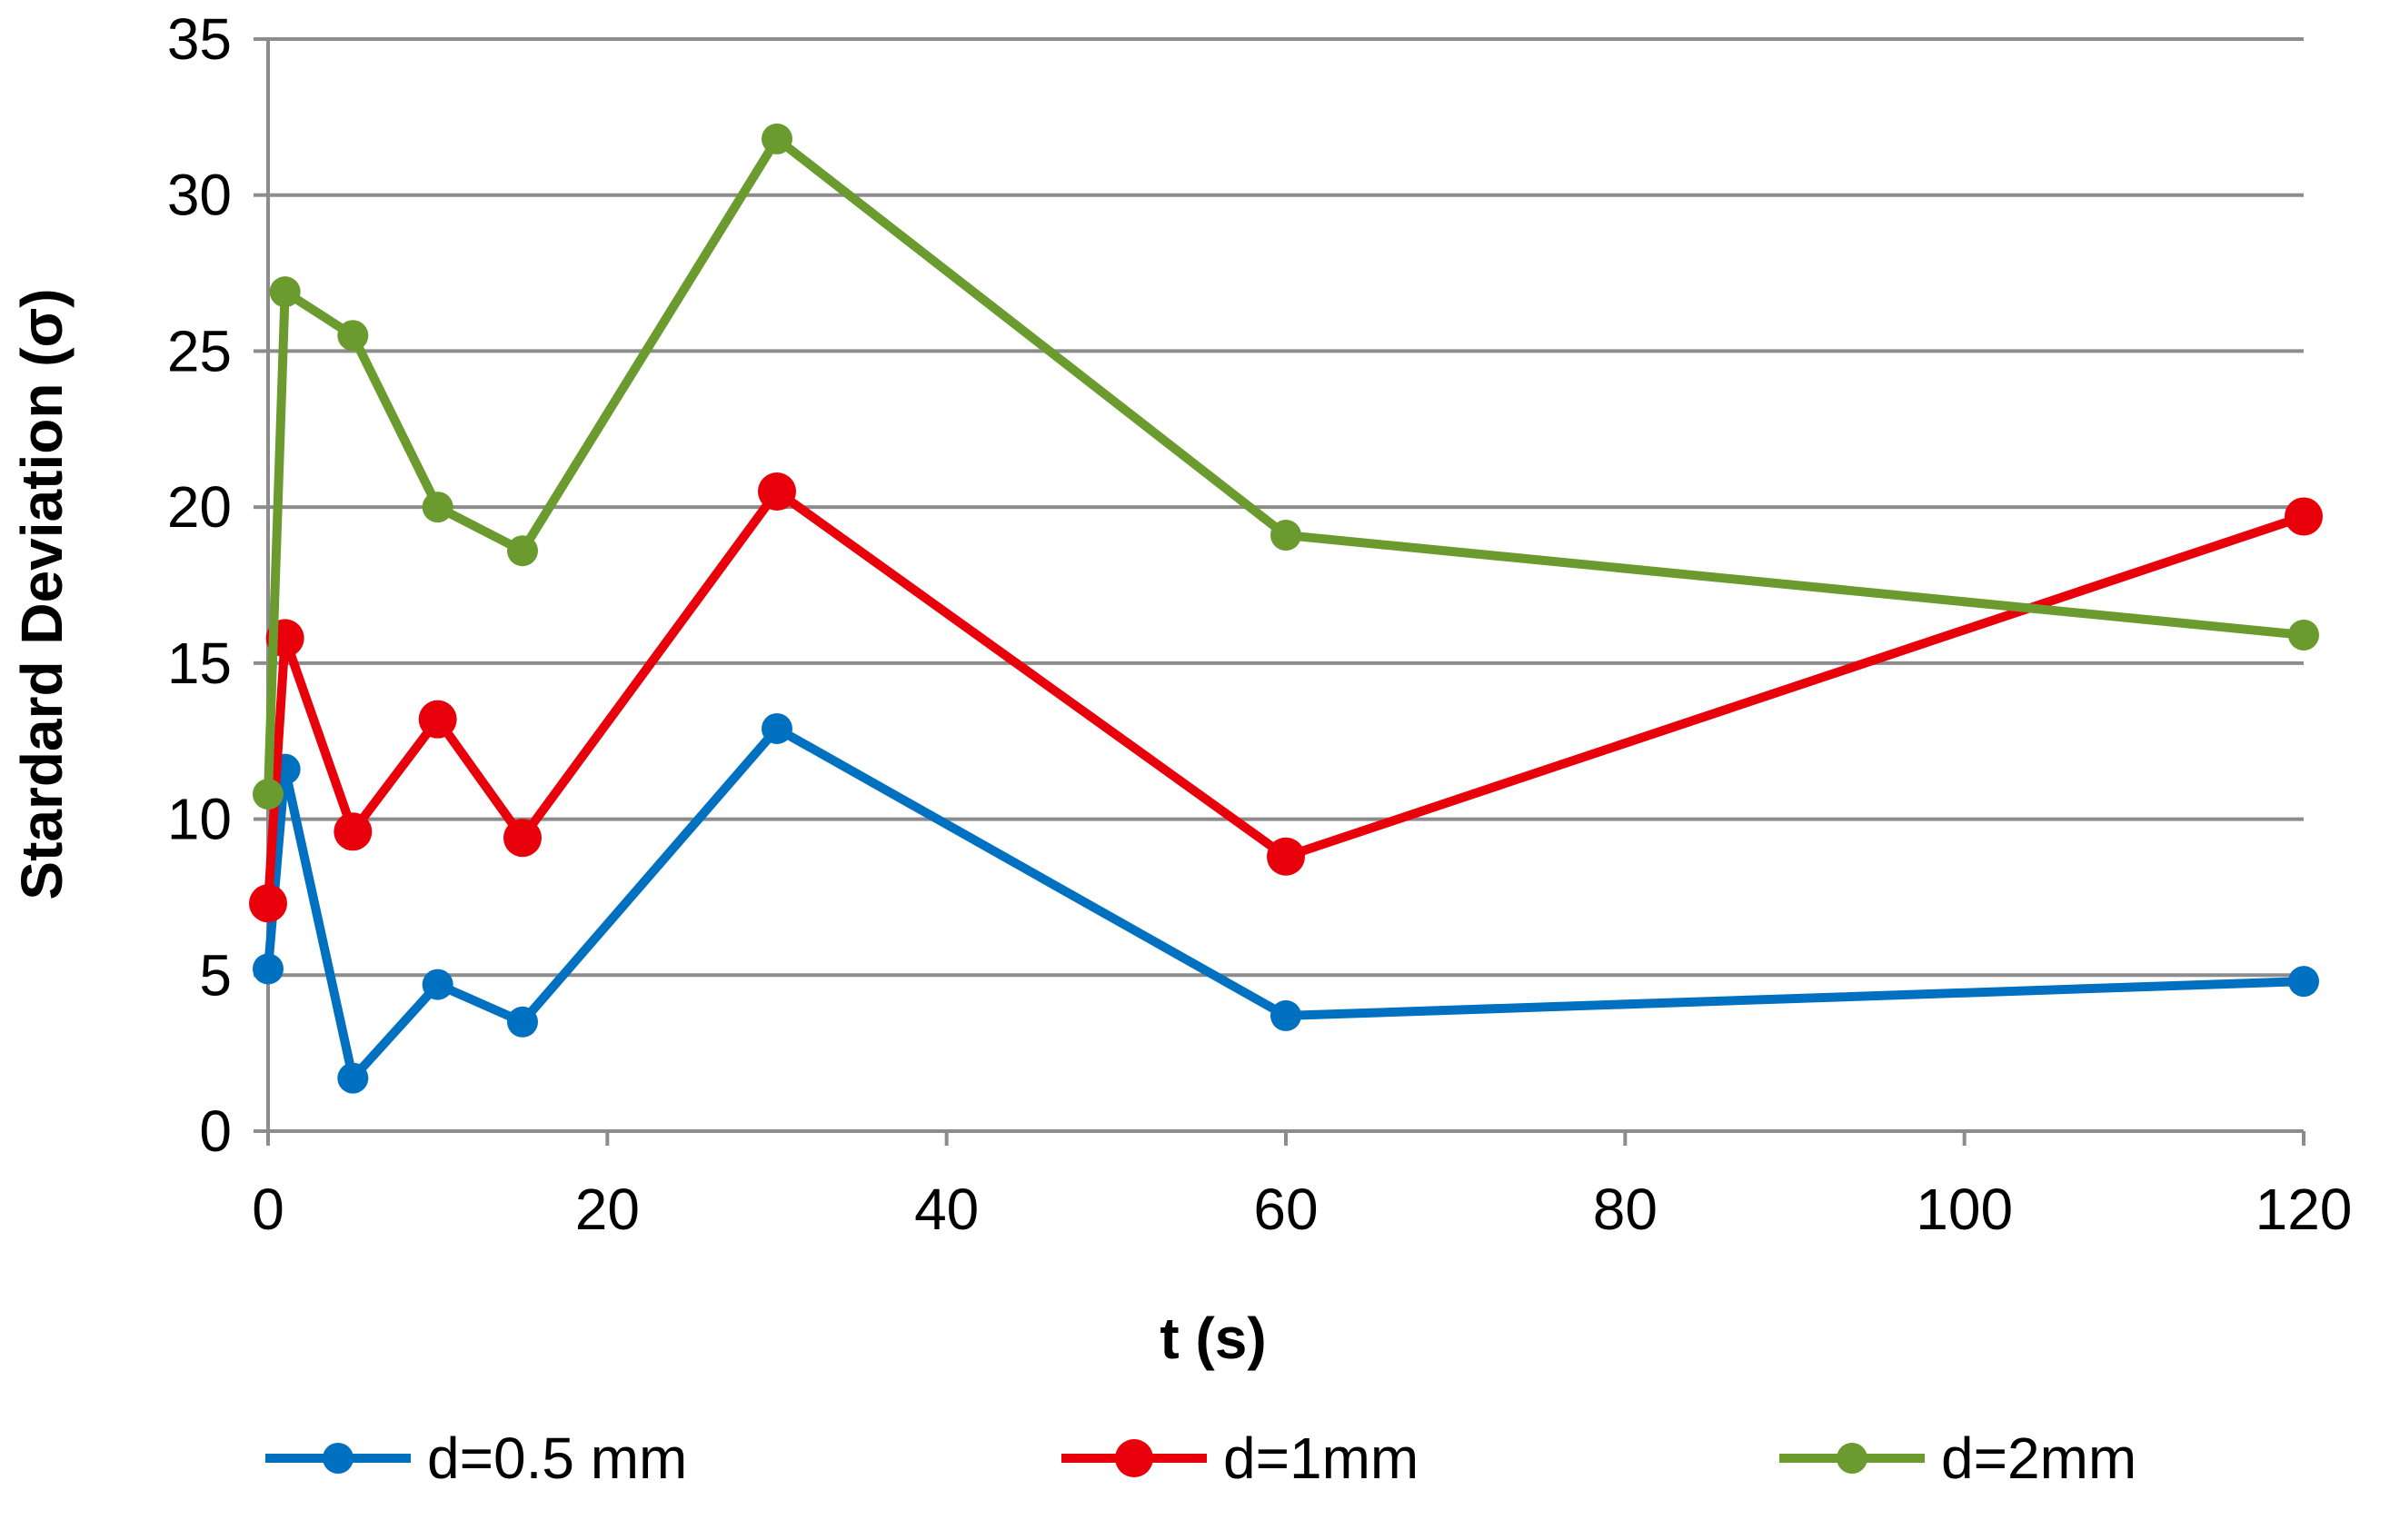 Image resolution: width=2400 pixels, height=1540 pixels. What do you see at coordinates (199, 350) in the screenshot?
I see `y-tick-label: 25` at bounding box center [199, 350].